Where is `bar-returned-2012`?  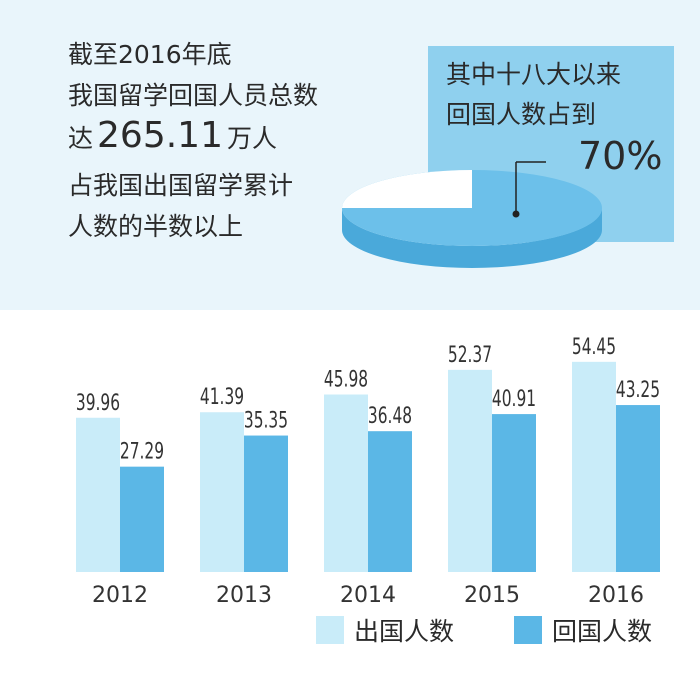 bar-returned-2012 is located at coordinates (142, 519).